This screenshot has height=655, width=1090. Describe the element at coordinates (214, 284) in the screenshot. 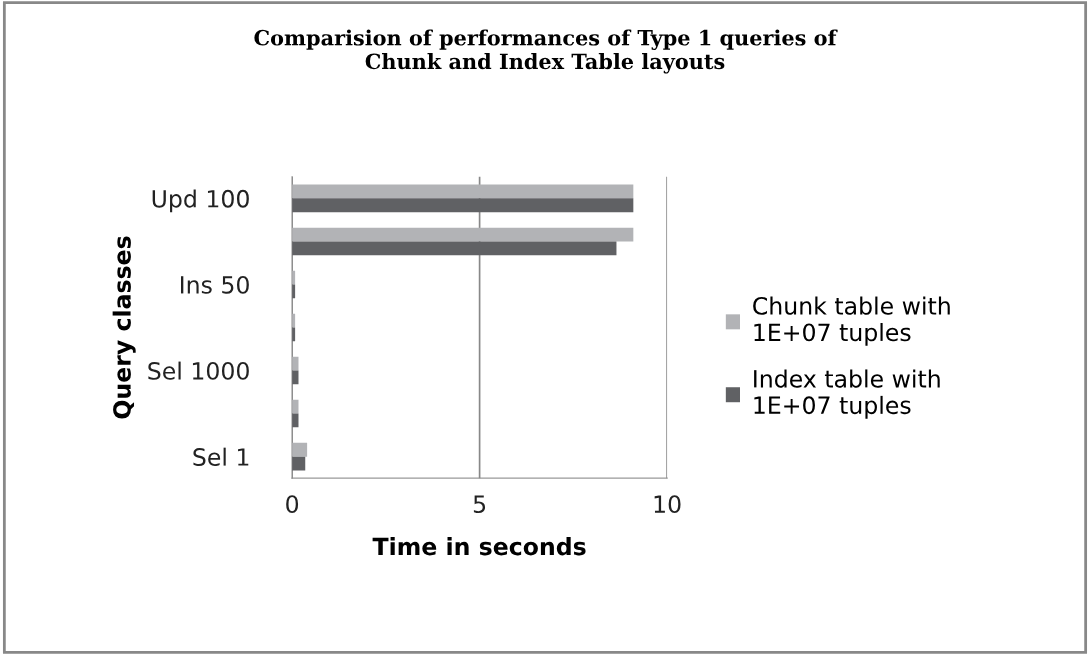

I see `y-tick-label: Ins 50` at that location.